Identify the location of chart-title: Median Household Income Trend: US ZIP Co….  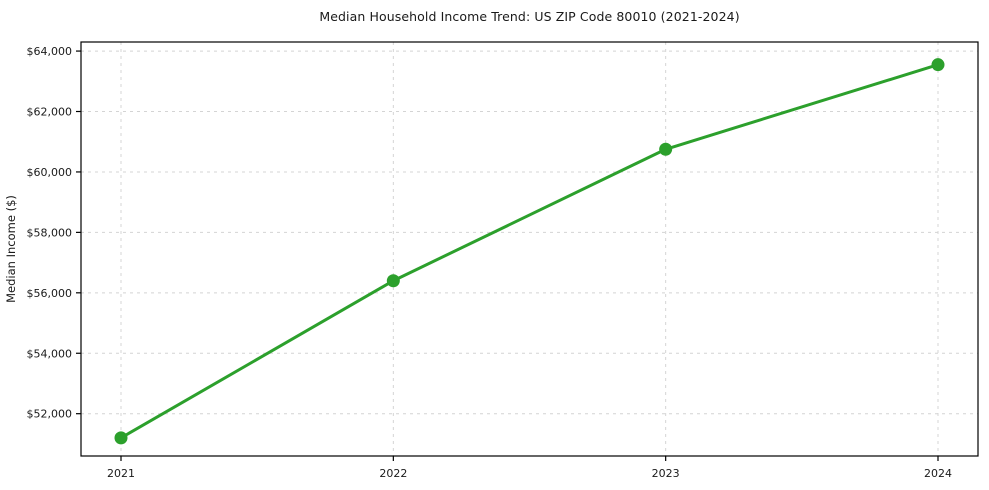
(529, 16).